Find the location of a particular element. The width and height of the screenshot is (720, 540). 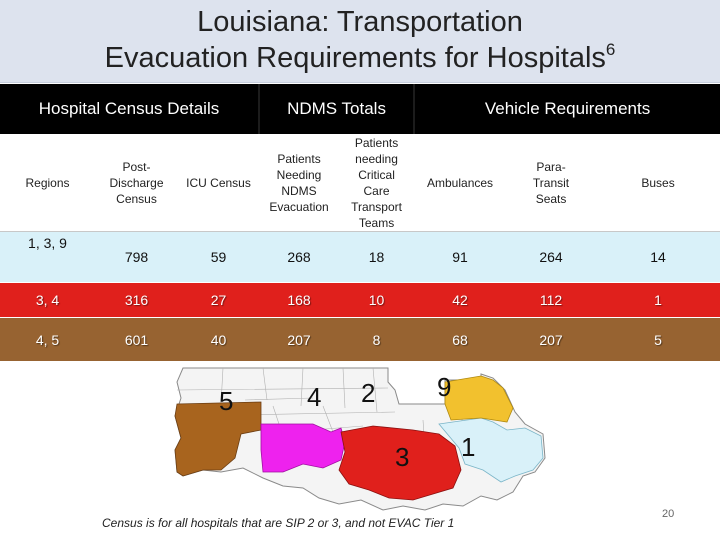

region-label: 1 is located at coordinates (468, 447).